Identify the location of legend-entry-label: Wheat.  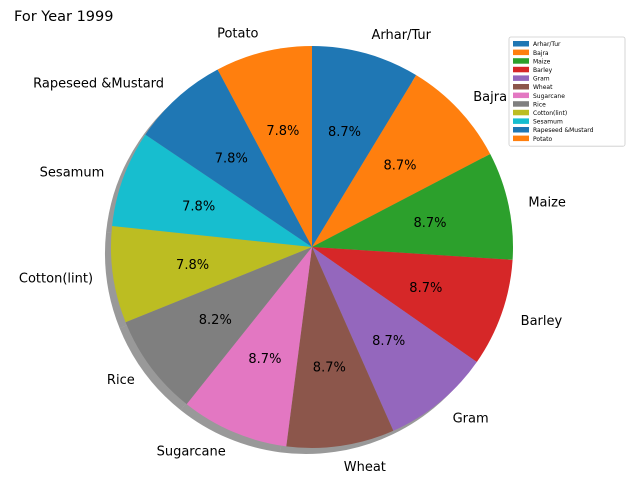
(543, 87).